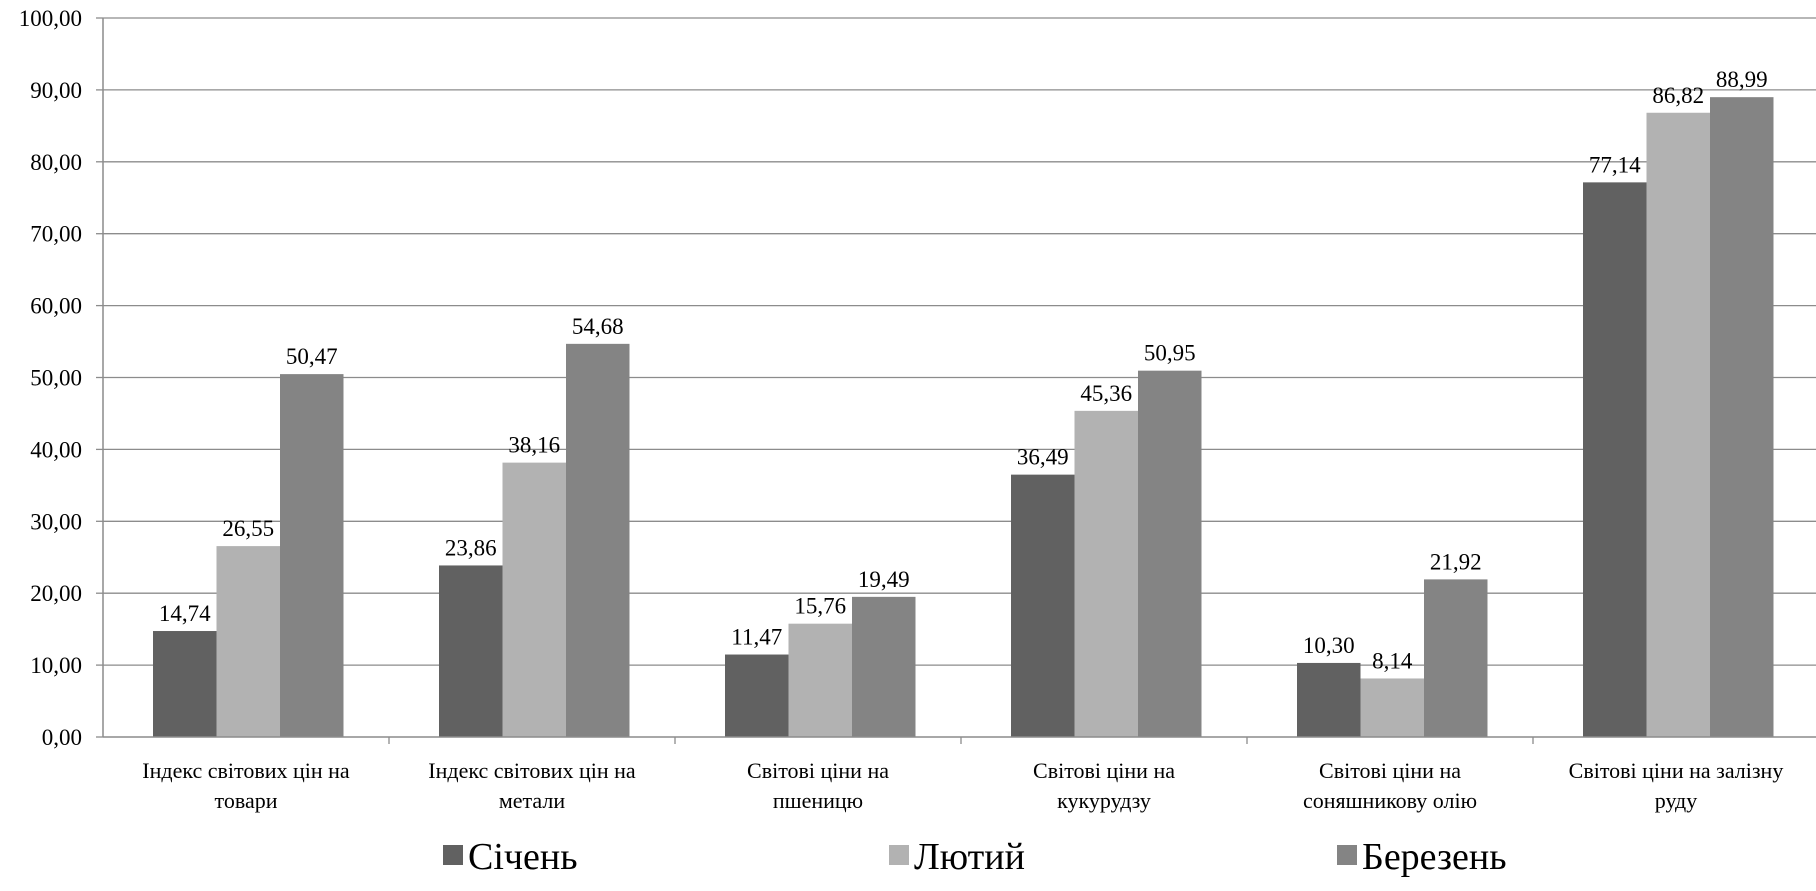  I want to click on y-tick-label: 100,00, so click(50, 18).